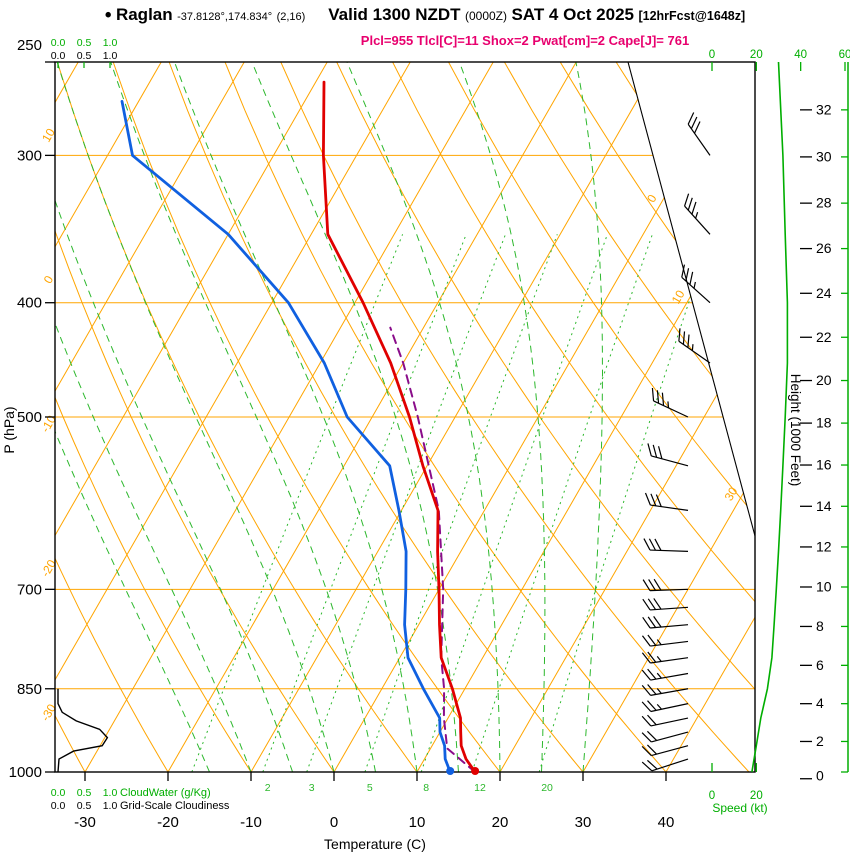 The height and width of the screenshot is (860, 850). I want to click on height-axis-label: Height (1000 Feet), so click(795, 430).